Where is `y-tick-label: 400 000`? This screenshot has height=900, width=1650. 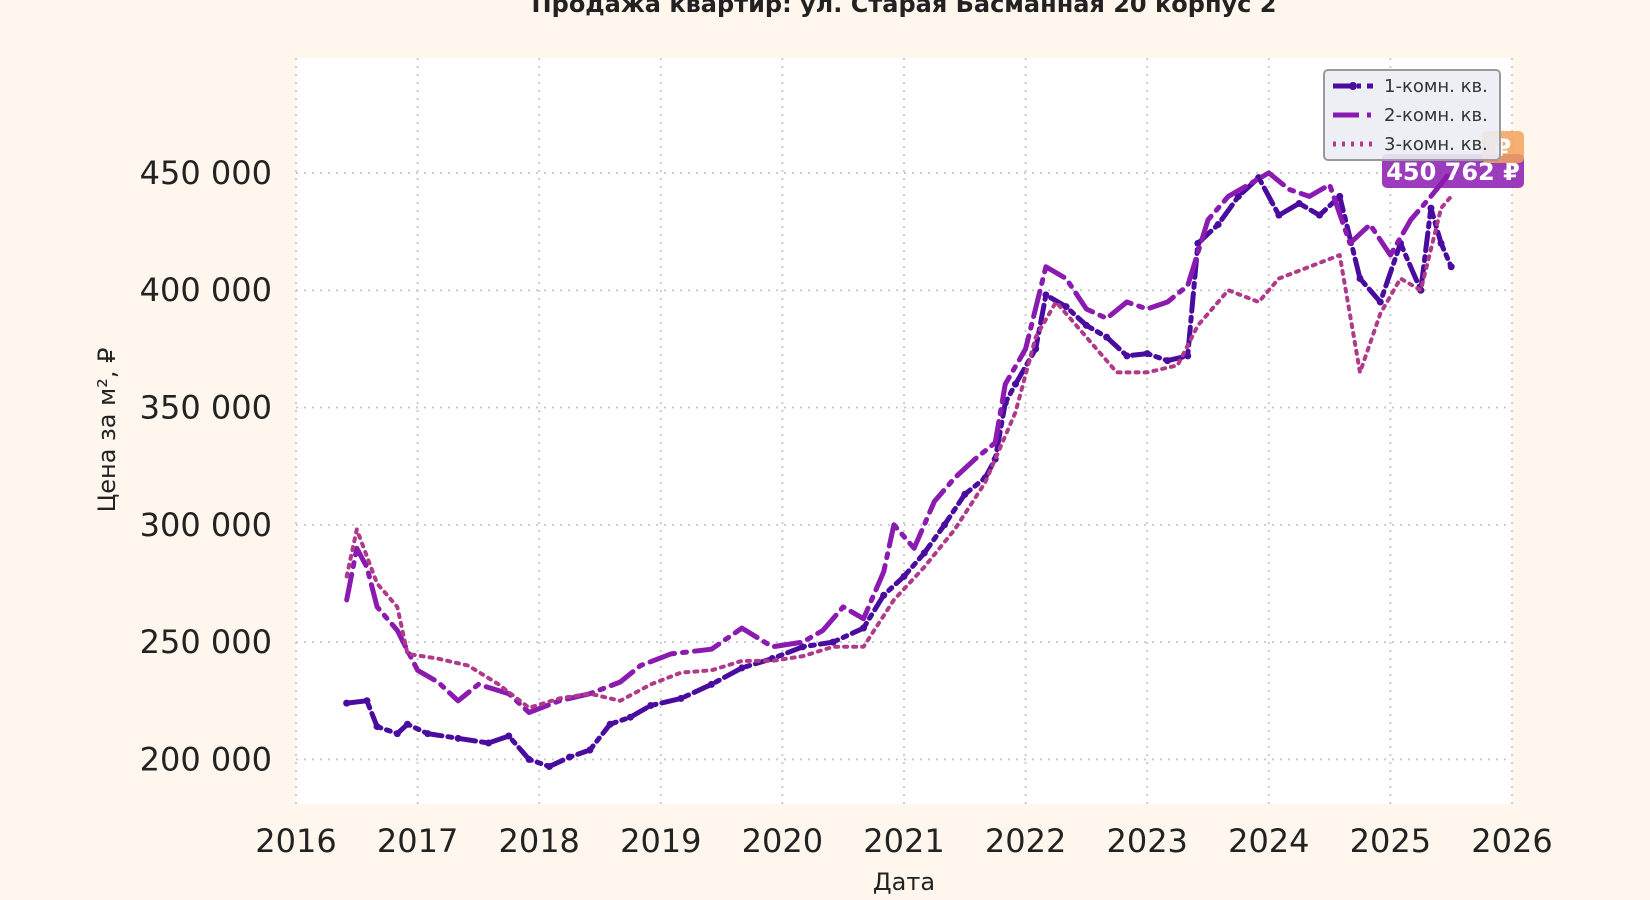 y-tick-label: 400 000 is located at coordinates (206, 290).